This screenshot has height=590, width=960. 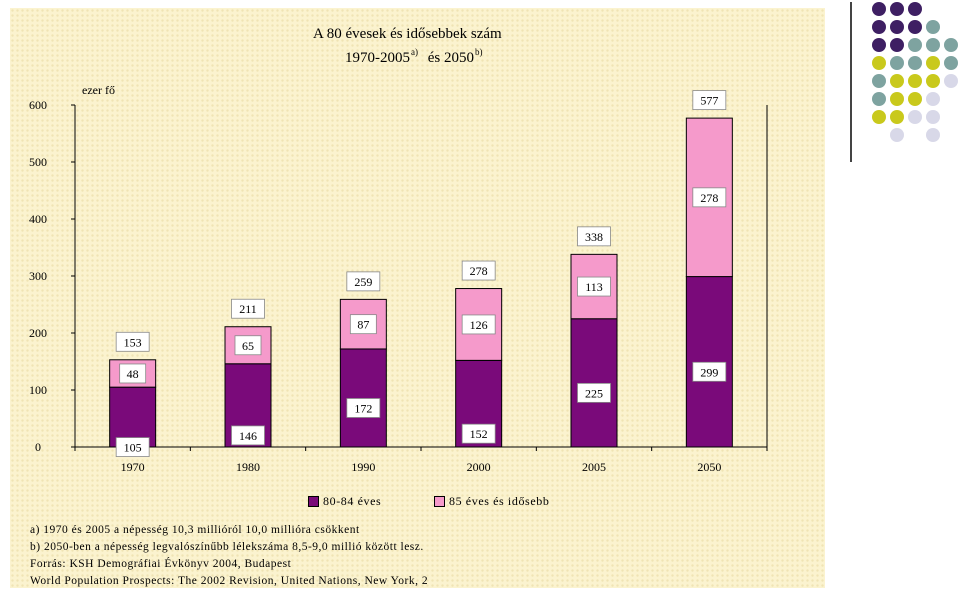 What do you see at coordinates (479, 467) in the screenshot?
I see `x-tick-label: 2000` at bounding box center [479, 467].